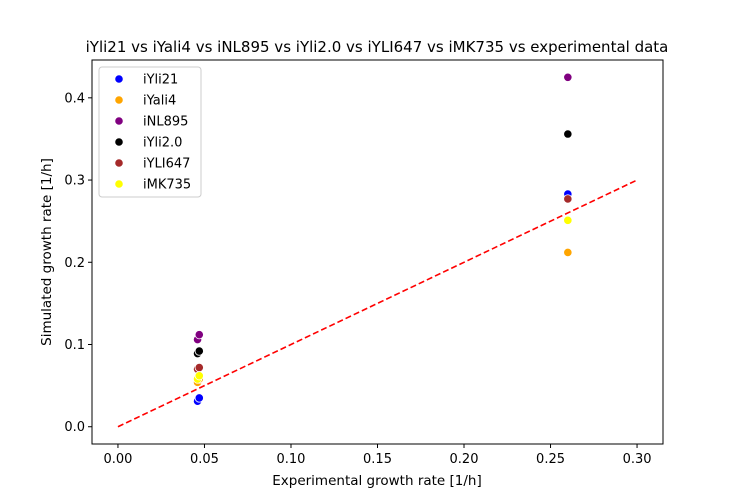 Image resolution: width=737 pixels, height=500 pixels. What do you see at coordinates (167, 185) in the screenshot?
I see `legend-label: iMK735` at bounding box center [167, 185].